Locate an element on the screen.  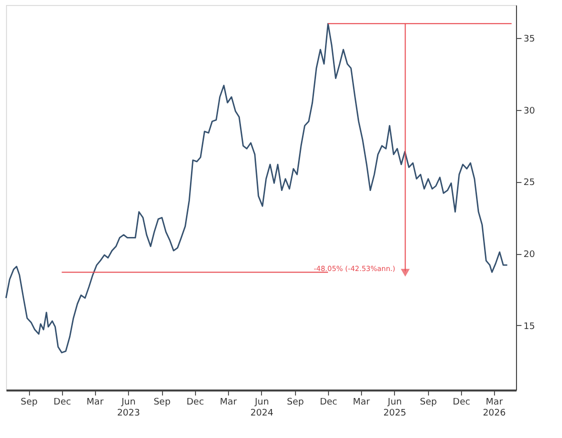
x-tick-label: Jun 2024 is located at coordinates (262, 408).